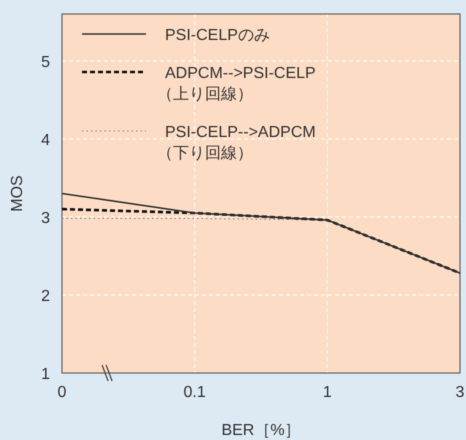 This screenshot has width=466, height=440. What do you see at coordinates (45, 296) in the screenshot?
I see `y-tick-label: 2` at bounding box center [45, 296].